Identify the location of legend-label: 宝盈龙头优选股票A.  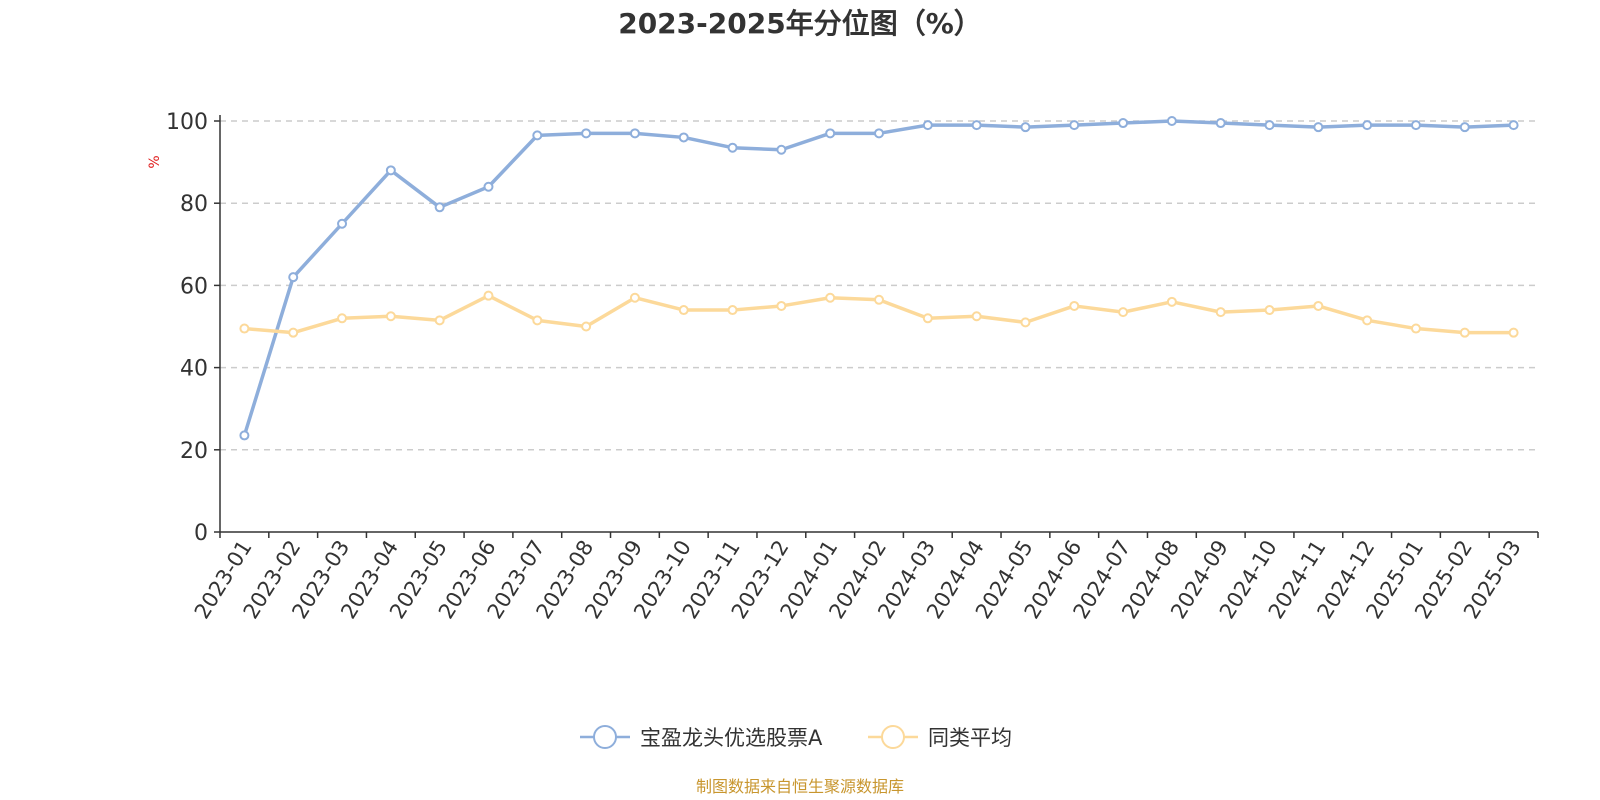
(731, 738).